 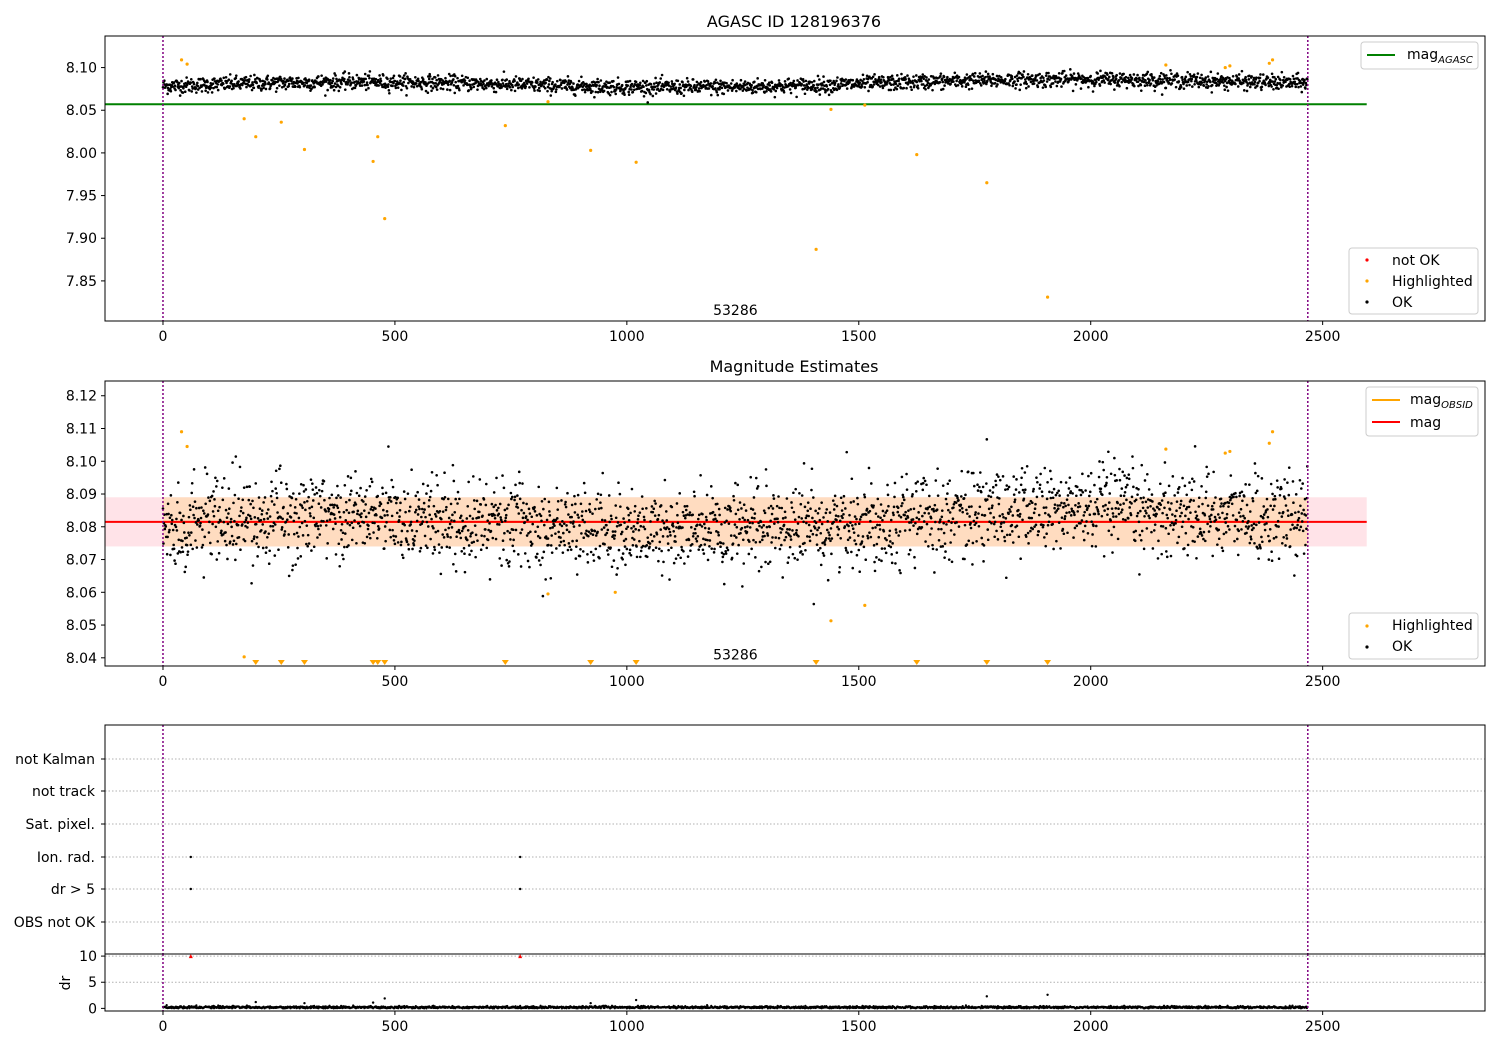 I want to click on x-tick-label: 2000, so click(x=1091, y=337).